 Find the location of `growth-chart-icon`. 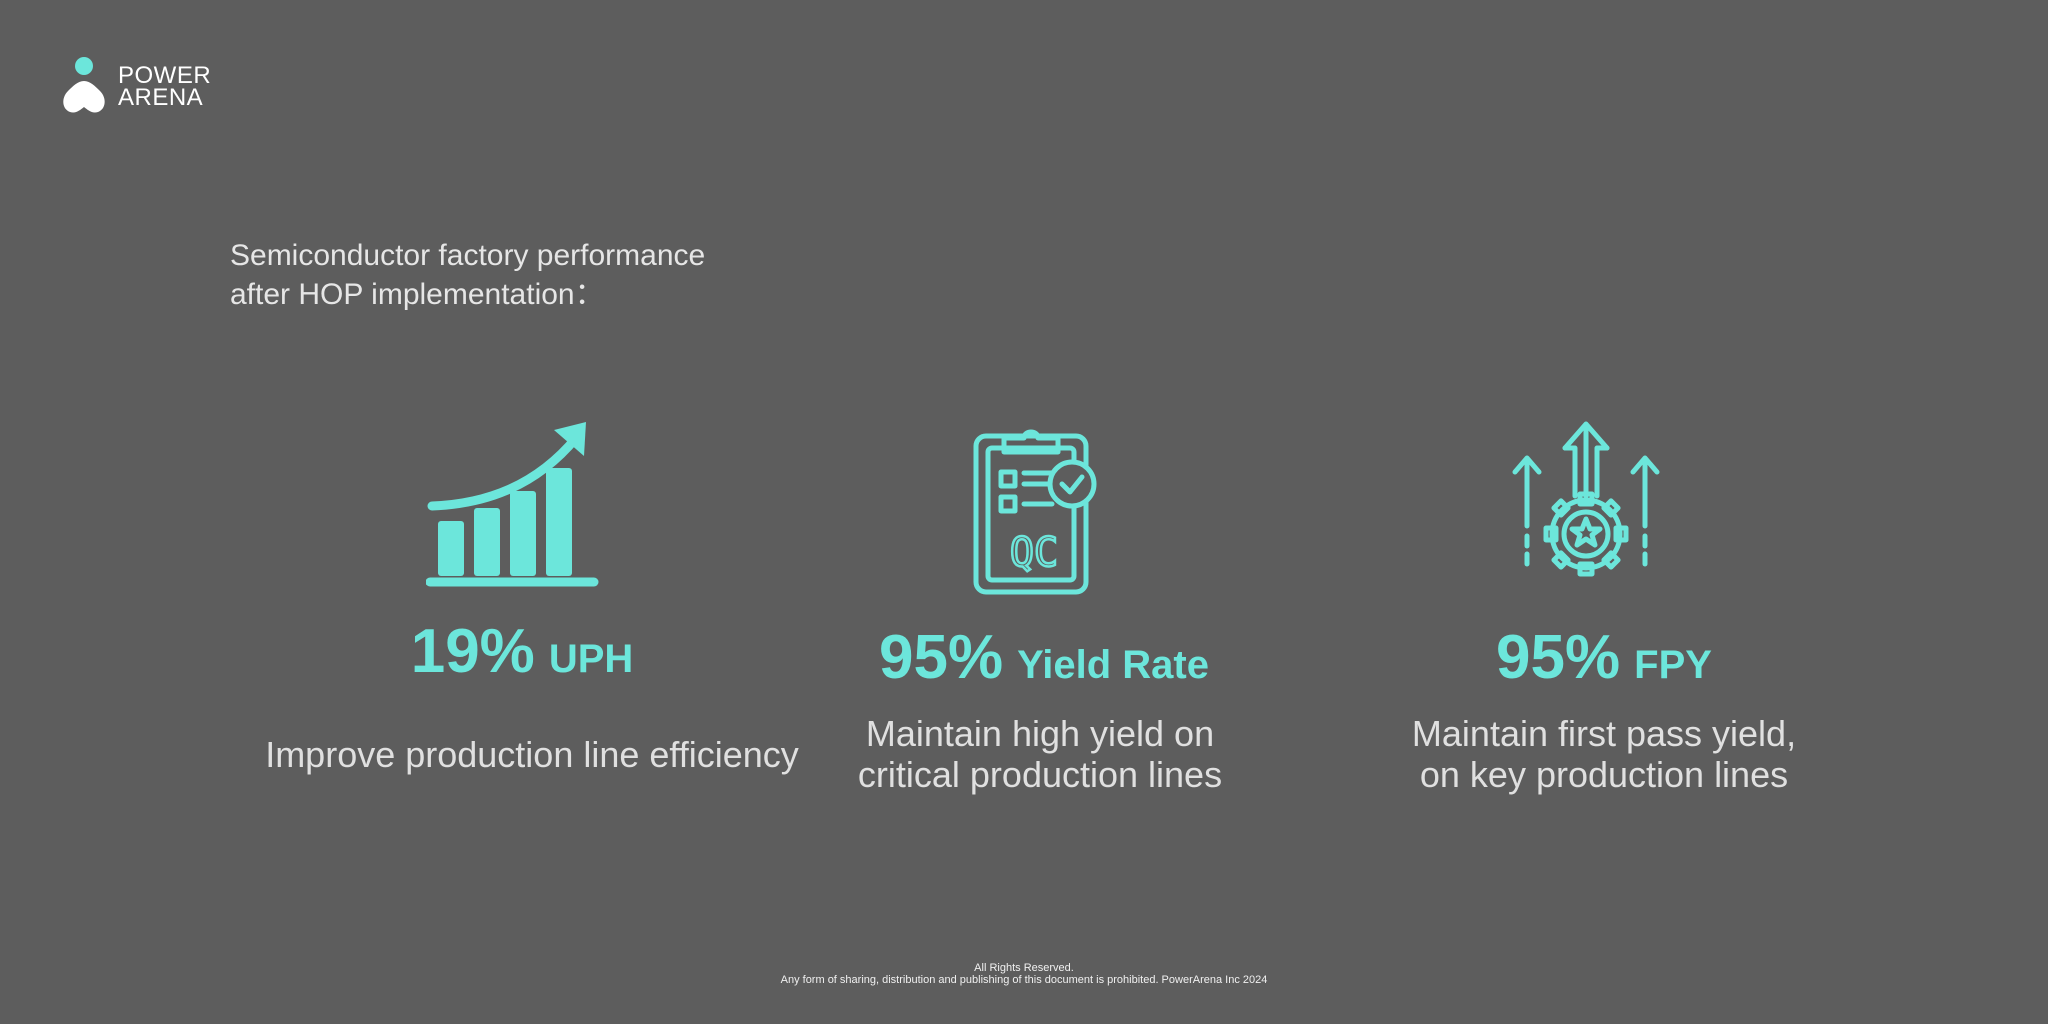

growth-chart-icon is located at coordinates (512, 504).